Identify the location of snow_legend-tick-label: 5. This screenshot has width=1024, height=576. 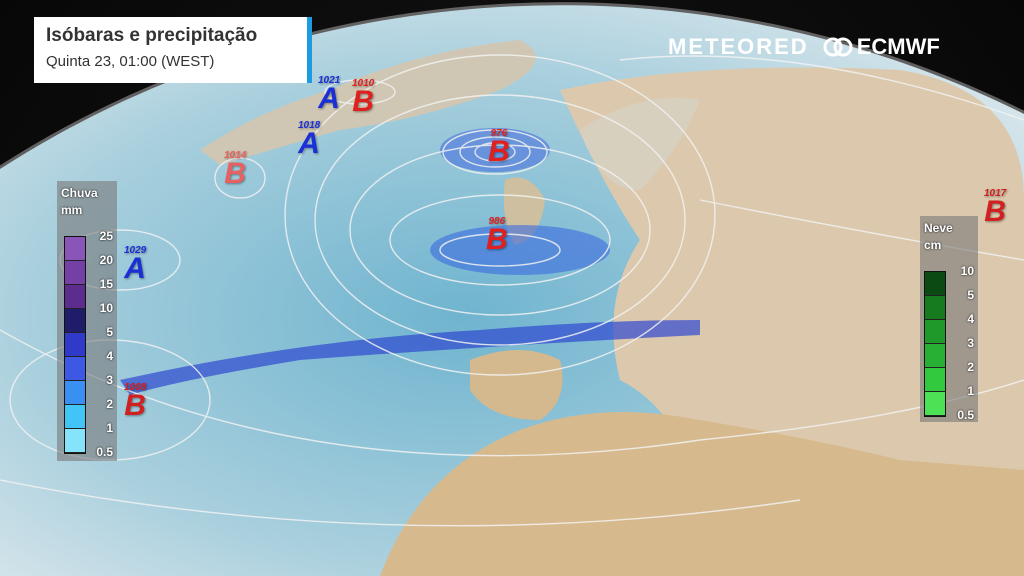
(970, 295).